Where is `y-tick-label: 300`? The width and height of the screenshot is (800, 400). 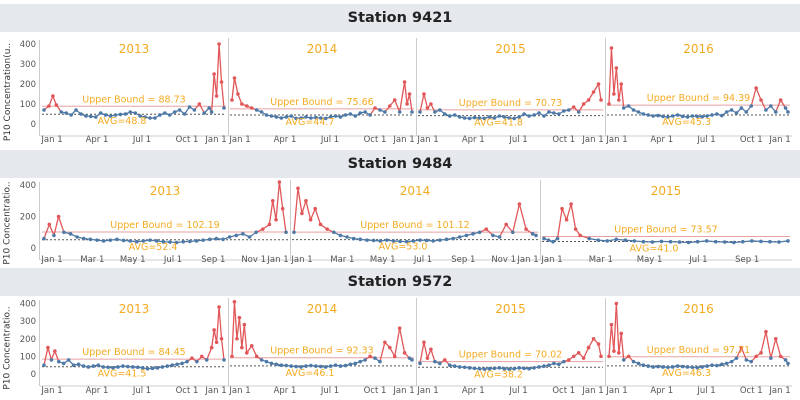
y-tick-label: 300 is located at coordinates (28, 322).